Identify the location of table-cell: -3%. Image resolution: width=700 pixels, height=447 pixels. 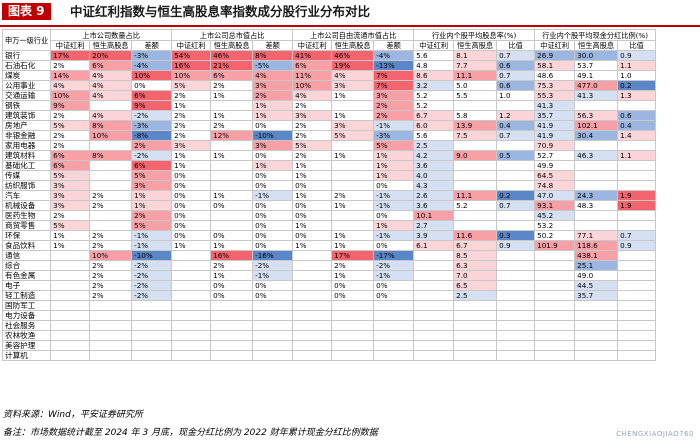
(152, 55).